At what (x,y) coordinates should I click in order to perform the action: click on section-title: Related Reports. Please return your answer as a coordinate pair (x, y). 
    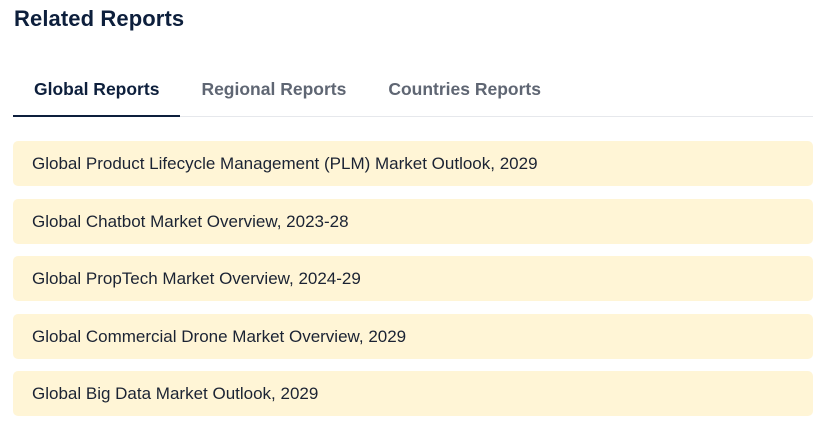
    Looking at the image, I should click on (99, 18).